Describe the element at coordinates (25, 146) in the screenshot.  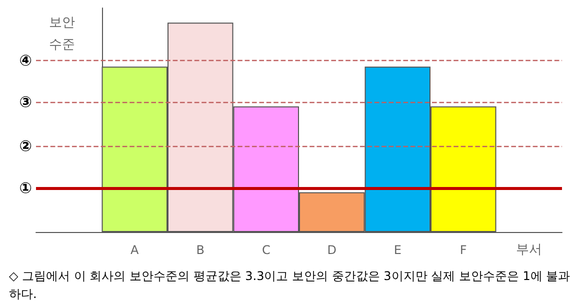
I see `ref-line-label: ②` at that location.